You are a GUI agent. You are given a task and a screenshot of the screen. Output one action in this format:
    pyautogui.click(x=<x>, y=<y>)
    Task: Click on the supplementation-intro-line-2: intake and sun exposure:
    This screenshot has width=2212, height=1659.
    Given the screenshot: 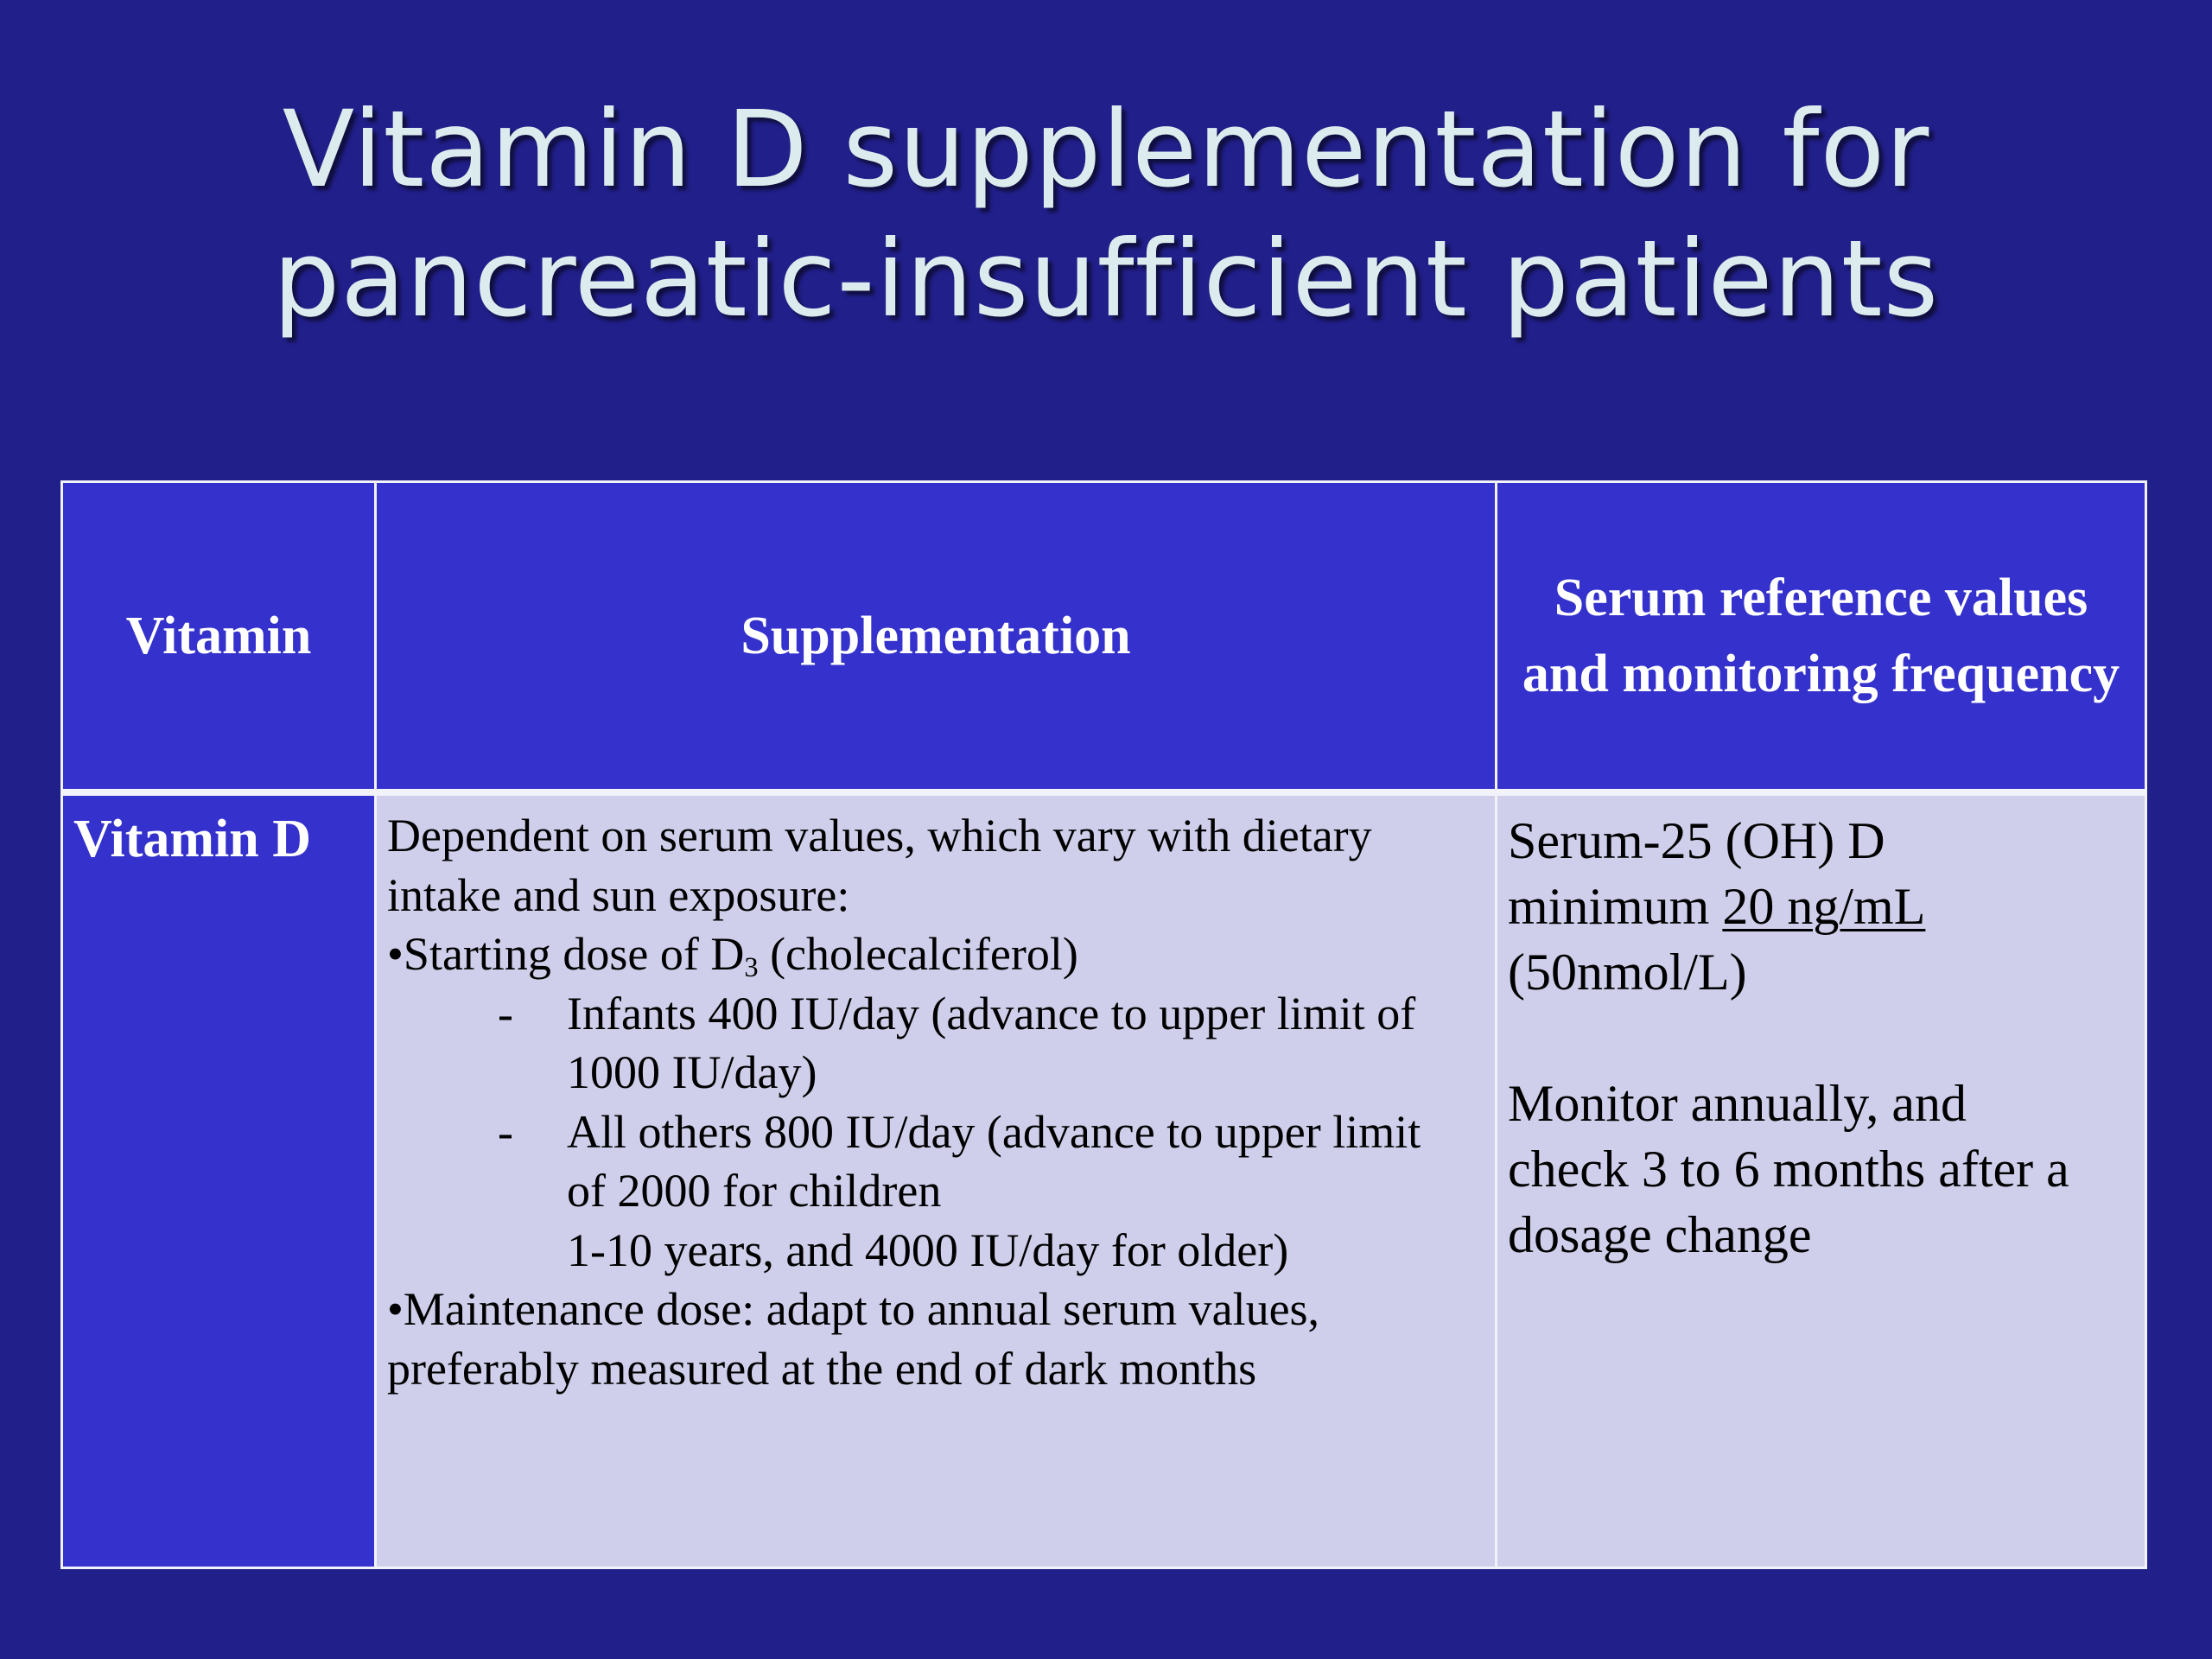 What is the action you would take?
    pyautogui.click(x=618, y=894)
    